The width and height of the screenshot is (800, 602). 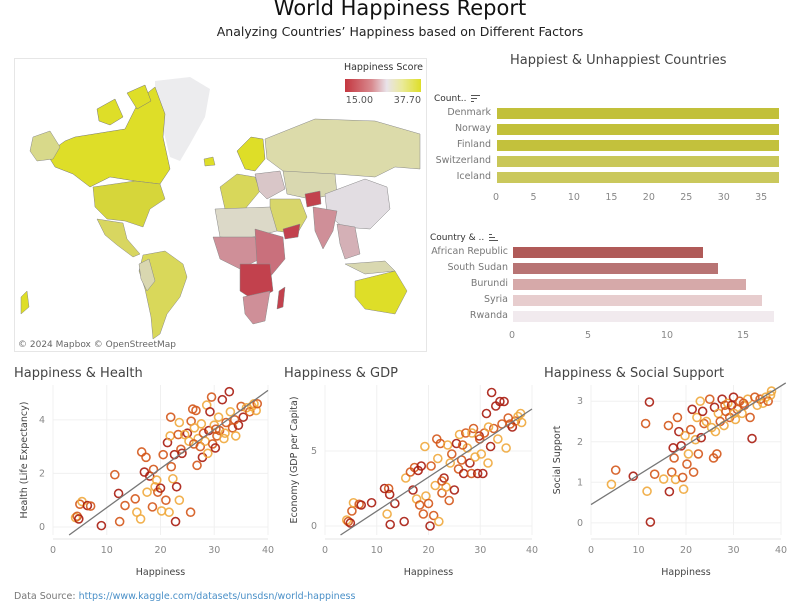 I want to click on unhappiest-header-label: Country & .., so click(x=457, y=238).